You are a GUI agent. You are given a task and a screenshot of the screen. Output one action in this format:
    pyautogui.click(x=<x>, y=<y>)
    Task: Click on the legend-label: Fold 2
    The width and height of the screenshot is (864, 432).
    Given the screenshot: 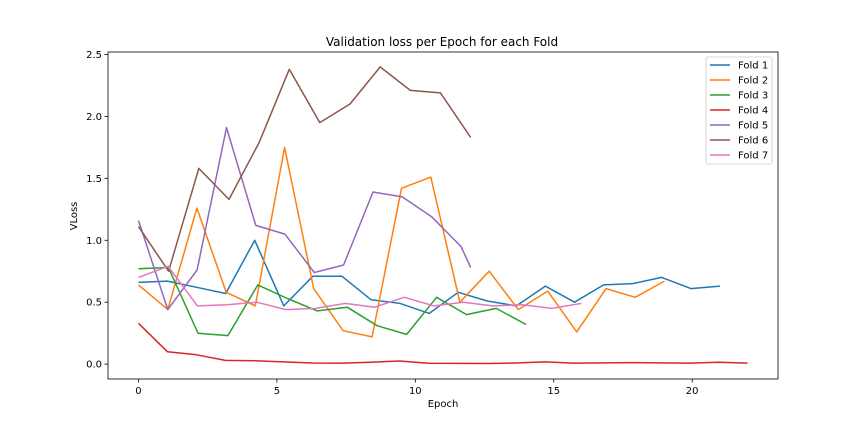 What is the action you would take?
    pyautogui.click(x=753, y=81)
    